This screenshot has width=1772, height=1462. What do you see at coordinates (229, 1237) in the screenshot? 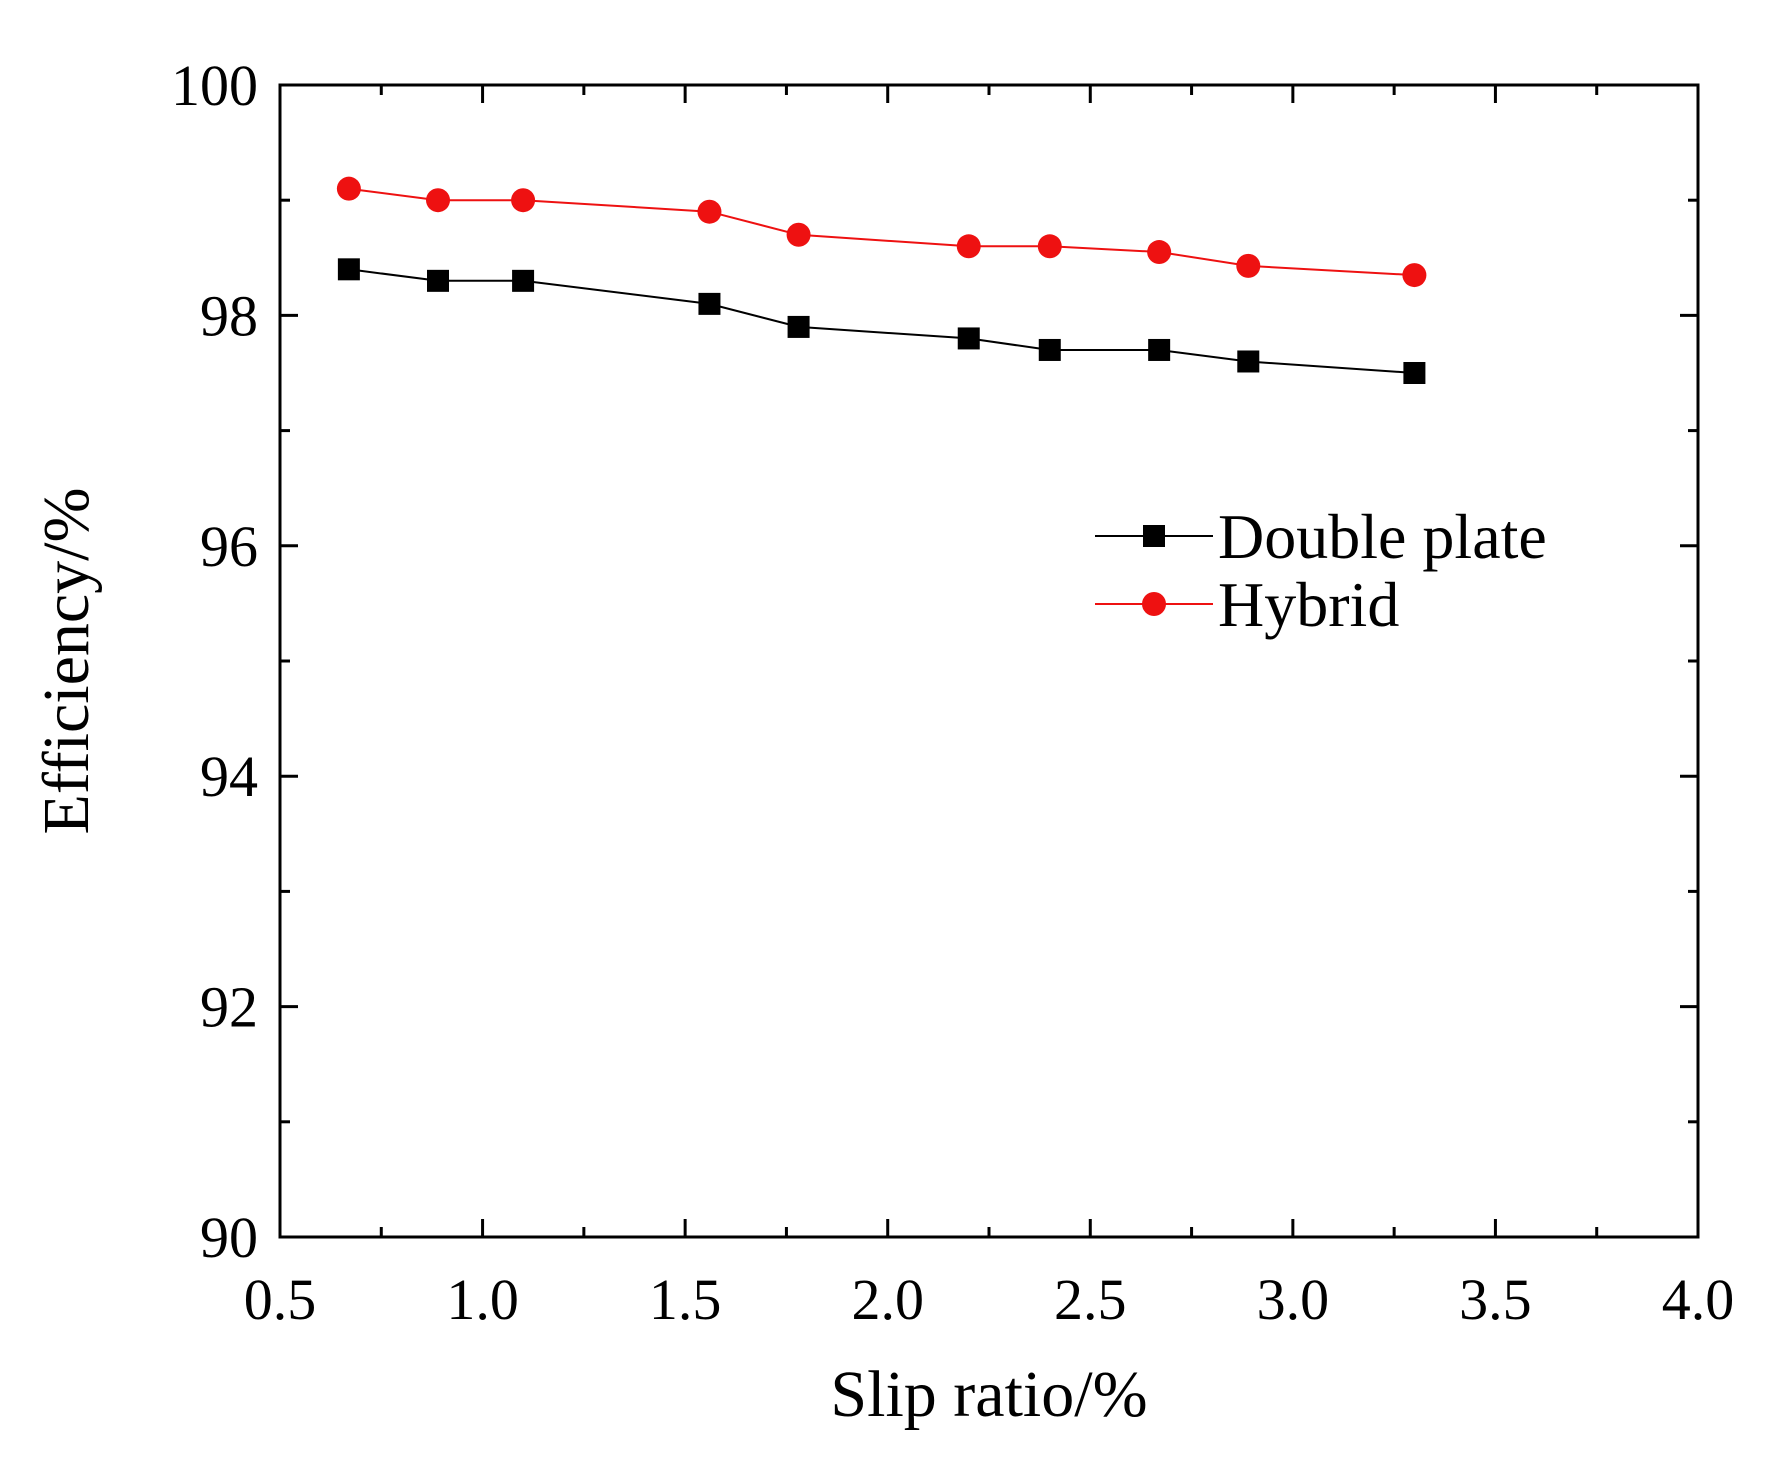
I see `y-tick-label: 90` at bounding box center [229, 1237].